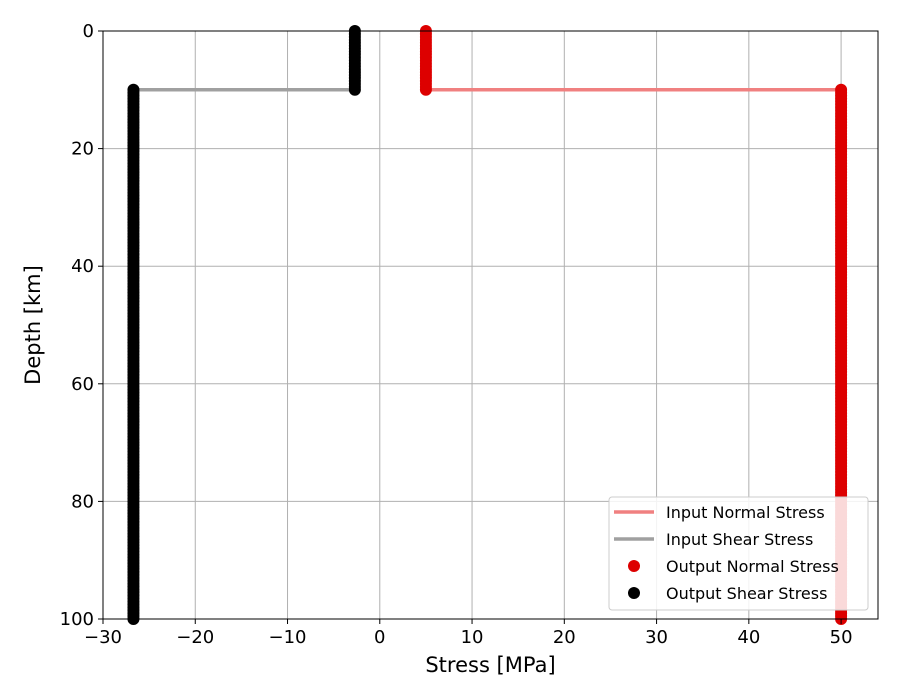 This screenshot has width=900, height=700. Describe the element at coordinates (748, 637) in the screenshot. I see `x-tick-label: 40` at that location.